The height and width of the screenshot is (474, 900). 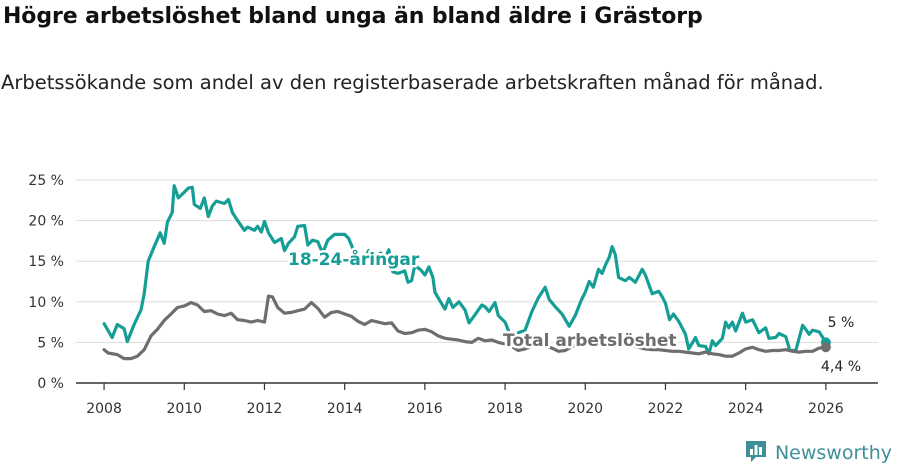 I want to click on series-line-total, so click(x=465, y=327).